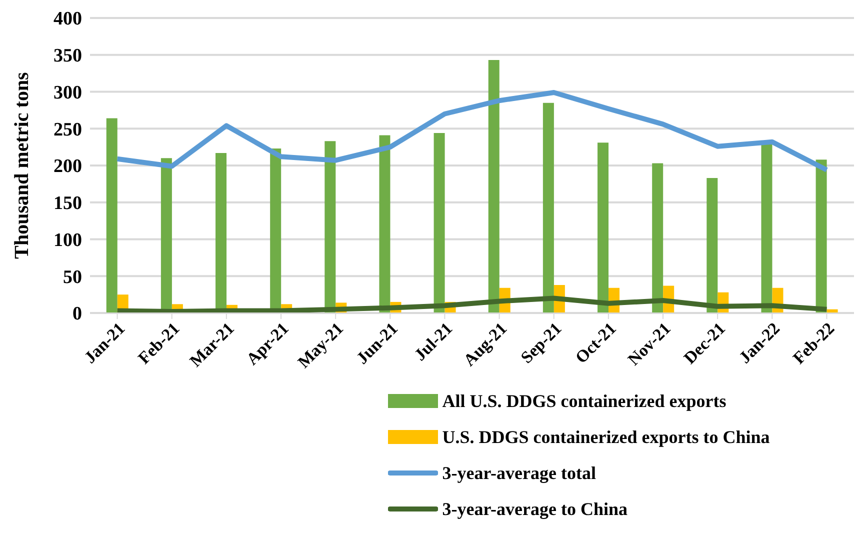  I want to click on y-tick-label: 350, so click(68, 56).